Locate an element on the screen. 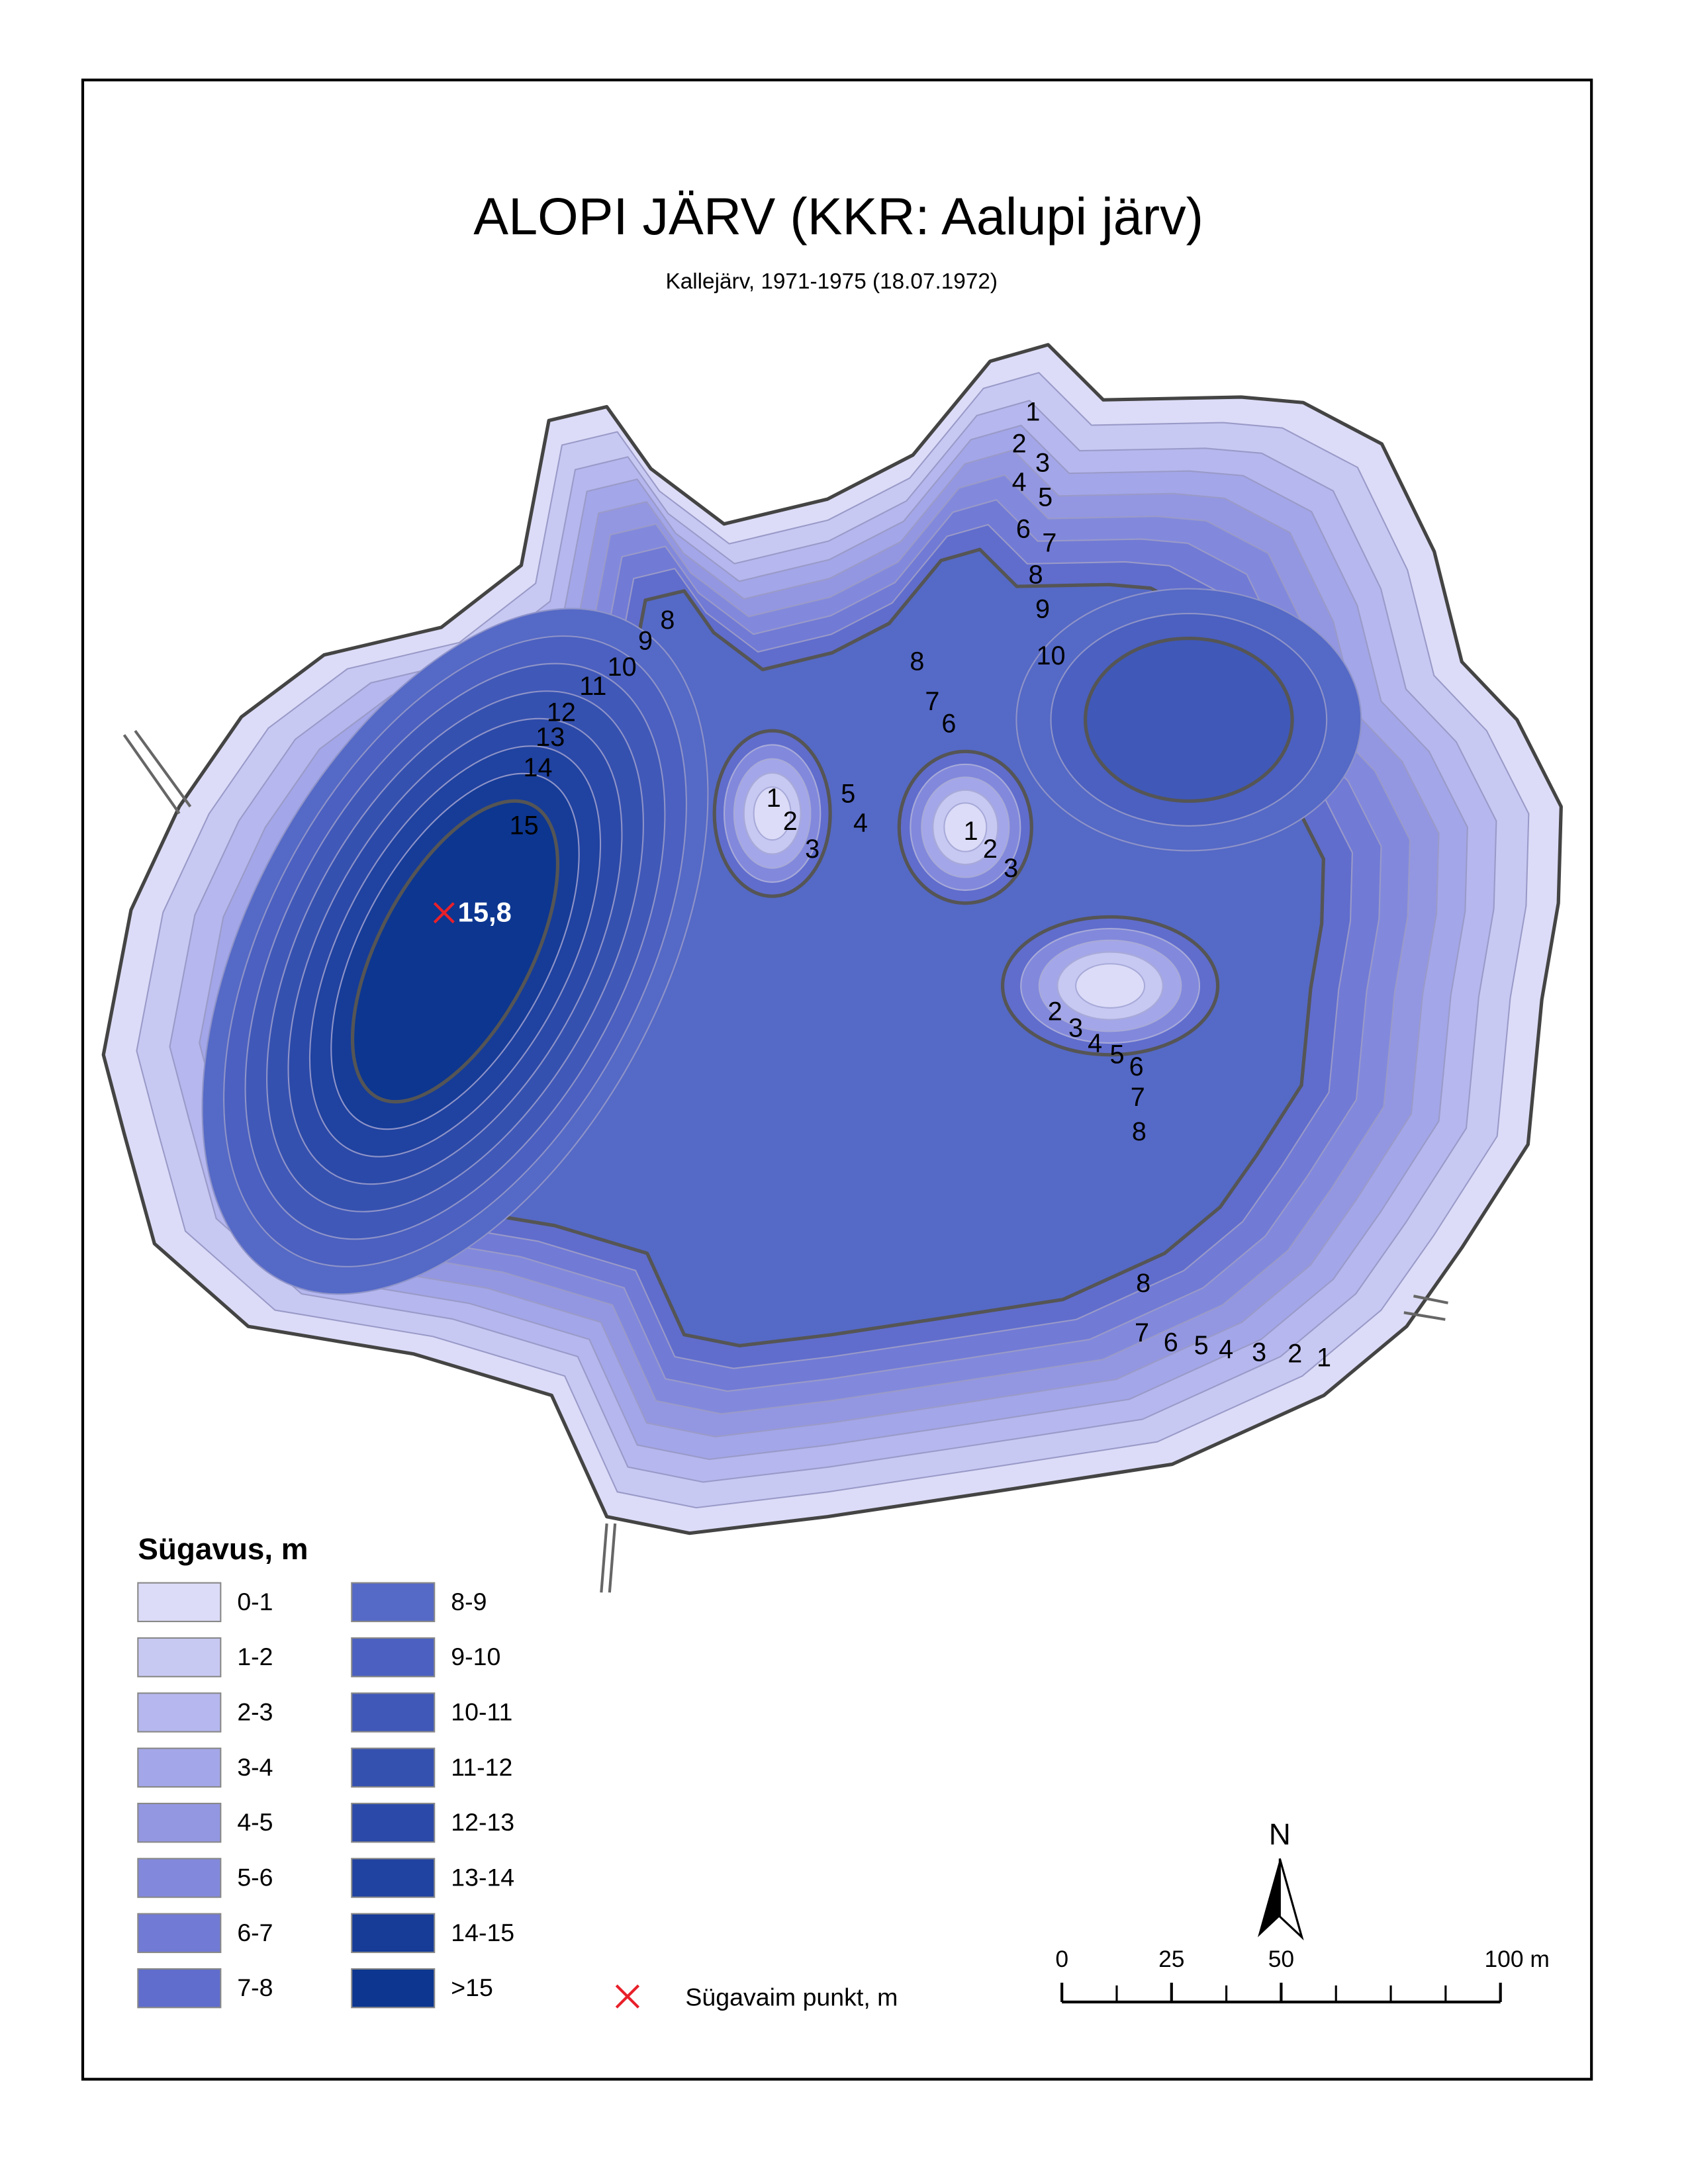 This screenshot has width=1688, height=2184. north-label: N is located at coordinates (1280, 1834).